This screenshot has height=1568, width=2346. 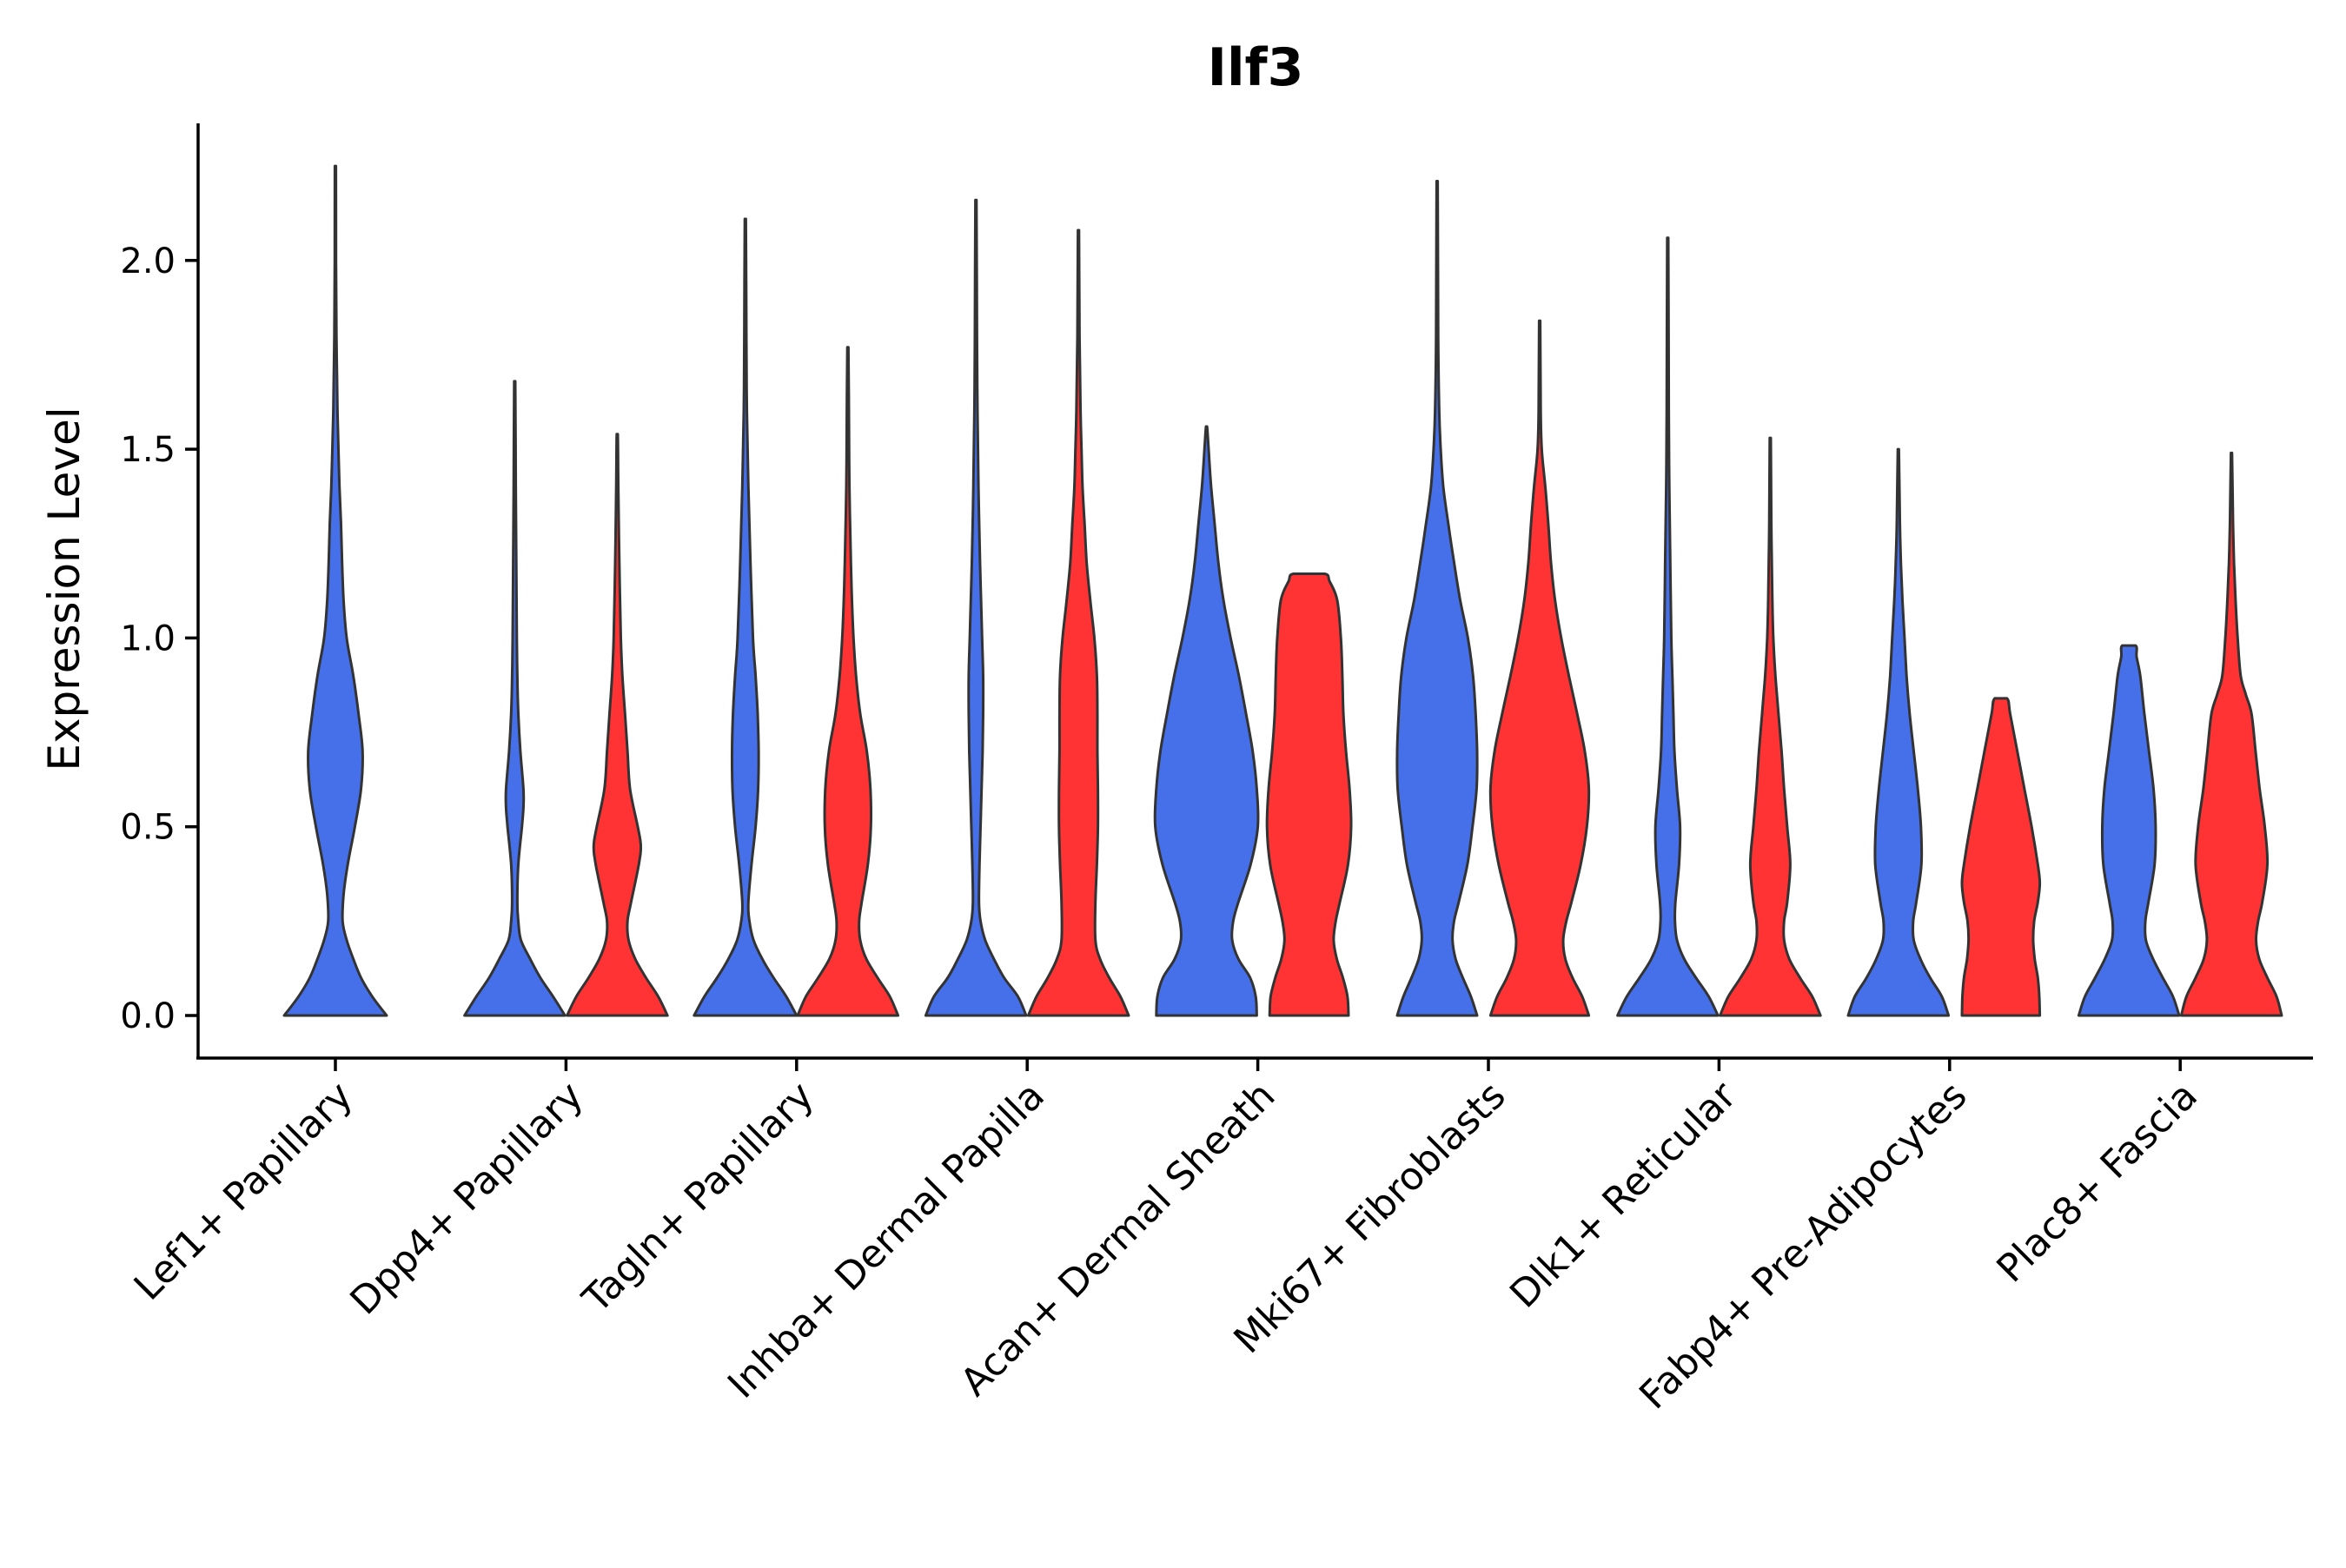 I want to click on y-tick-label: 0.5, so click(x=148, y=828).